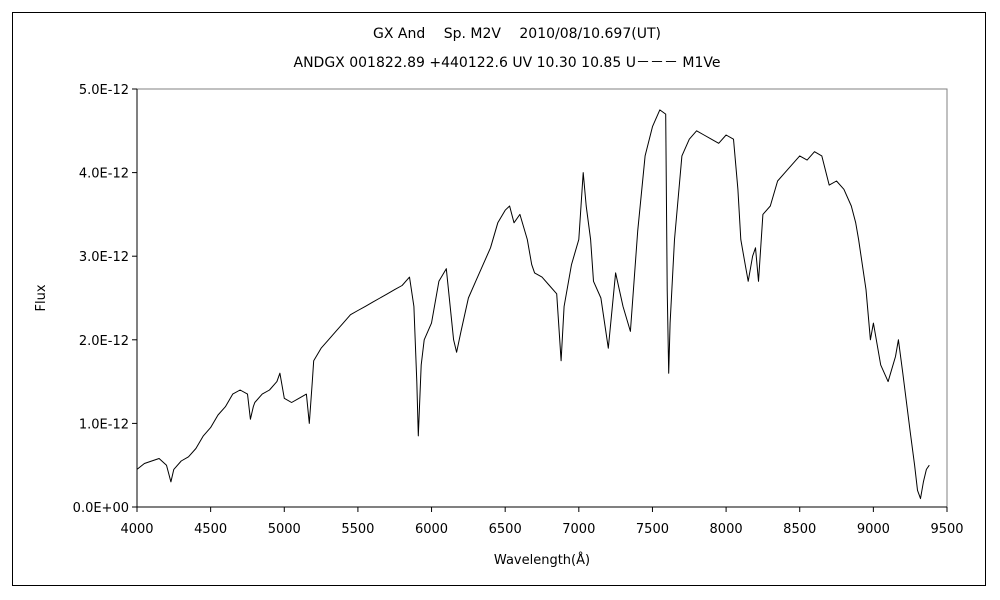 The image size is (1000, 600). What do you see at coordinates (357, 529) in the screenshot?
I see `x-tick-label: 5500` at bounding box center [357, 529].